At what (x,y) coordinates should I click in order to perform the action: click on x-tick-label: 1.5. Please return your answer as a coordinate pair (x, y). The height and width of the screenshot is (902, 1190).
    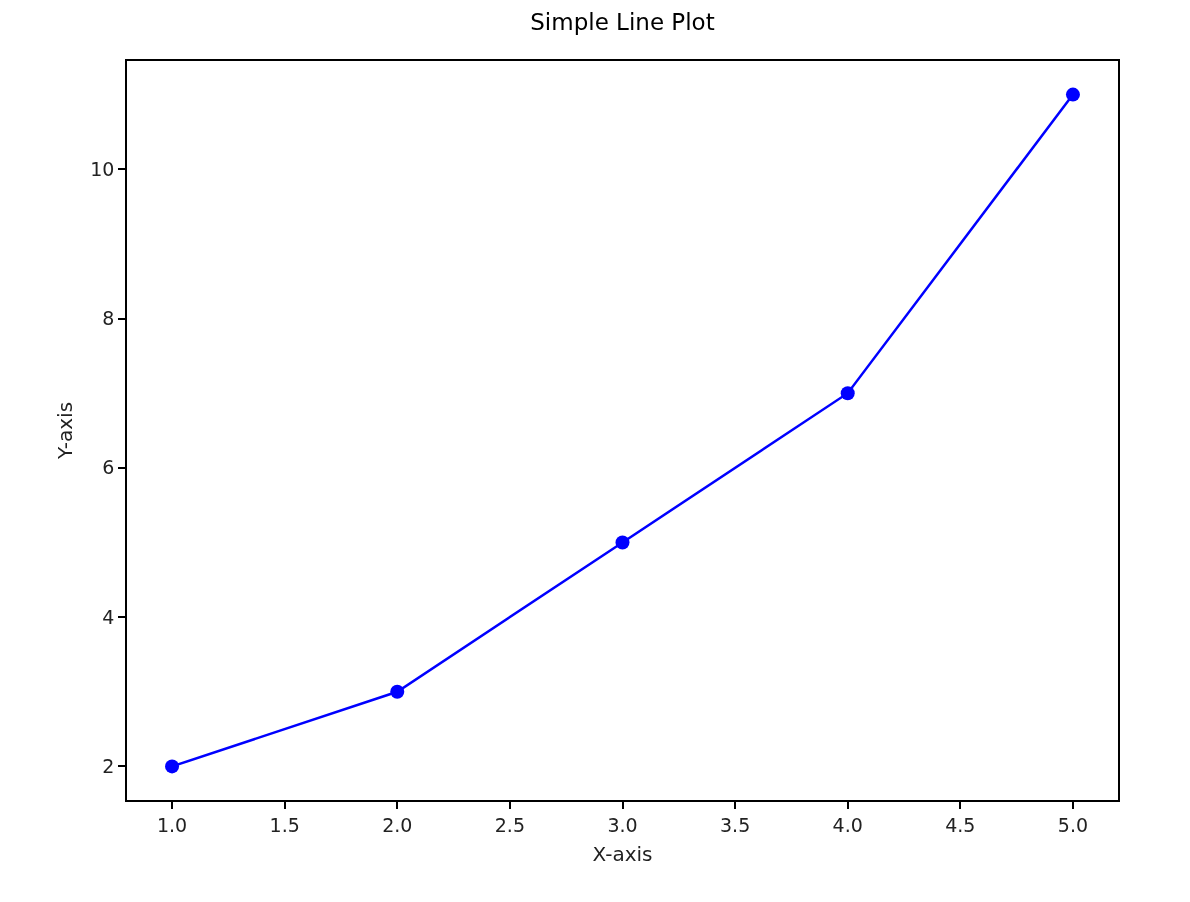
    Looking at the image, I should click on (284, 824).